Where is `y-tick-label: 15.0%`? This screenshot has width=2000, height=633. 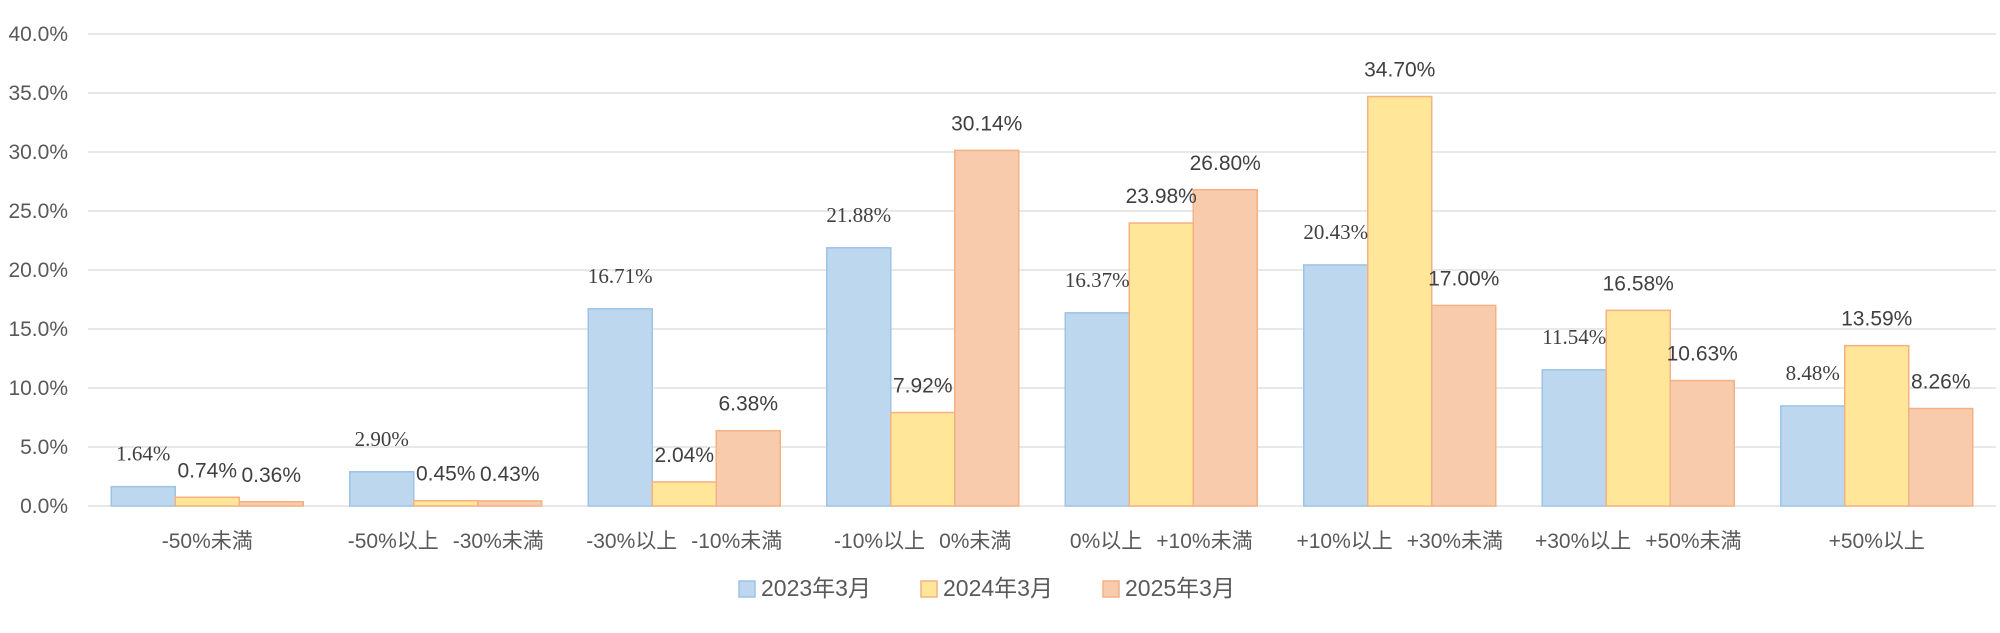 y-tick-label: 15.0% is located at coordinates (38, 329).